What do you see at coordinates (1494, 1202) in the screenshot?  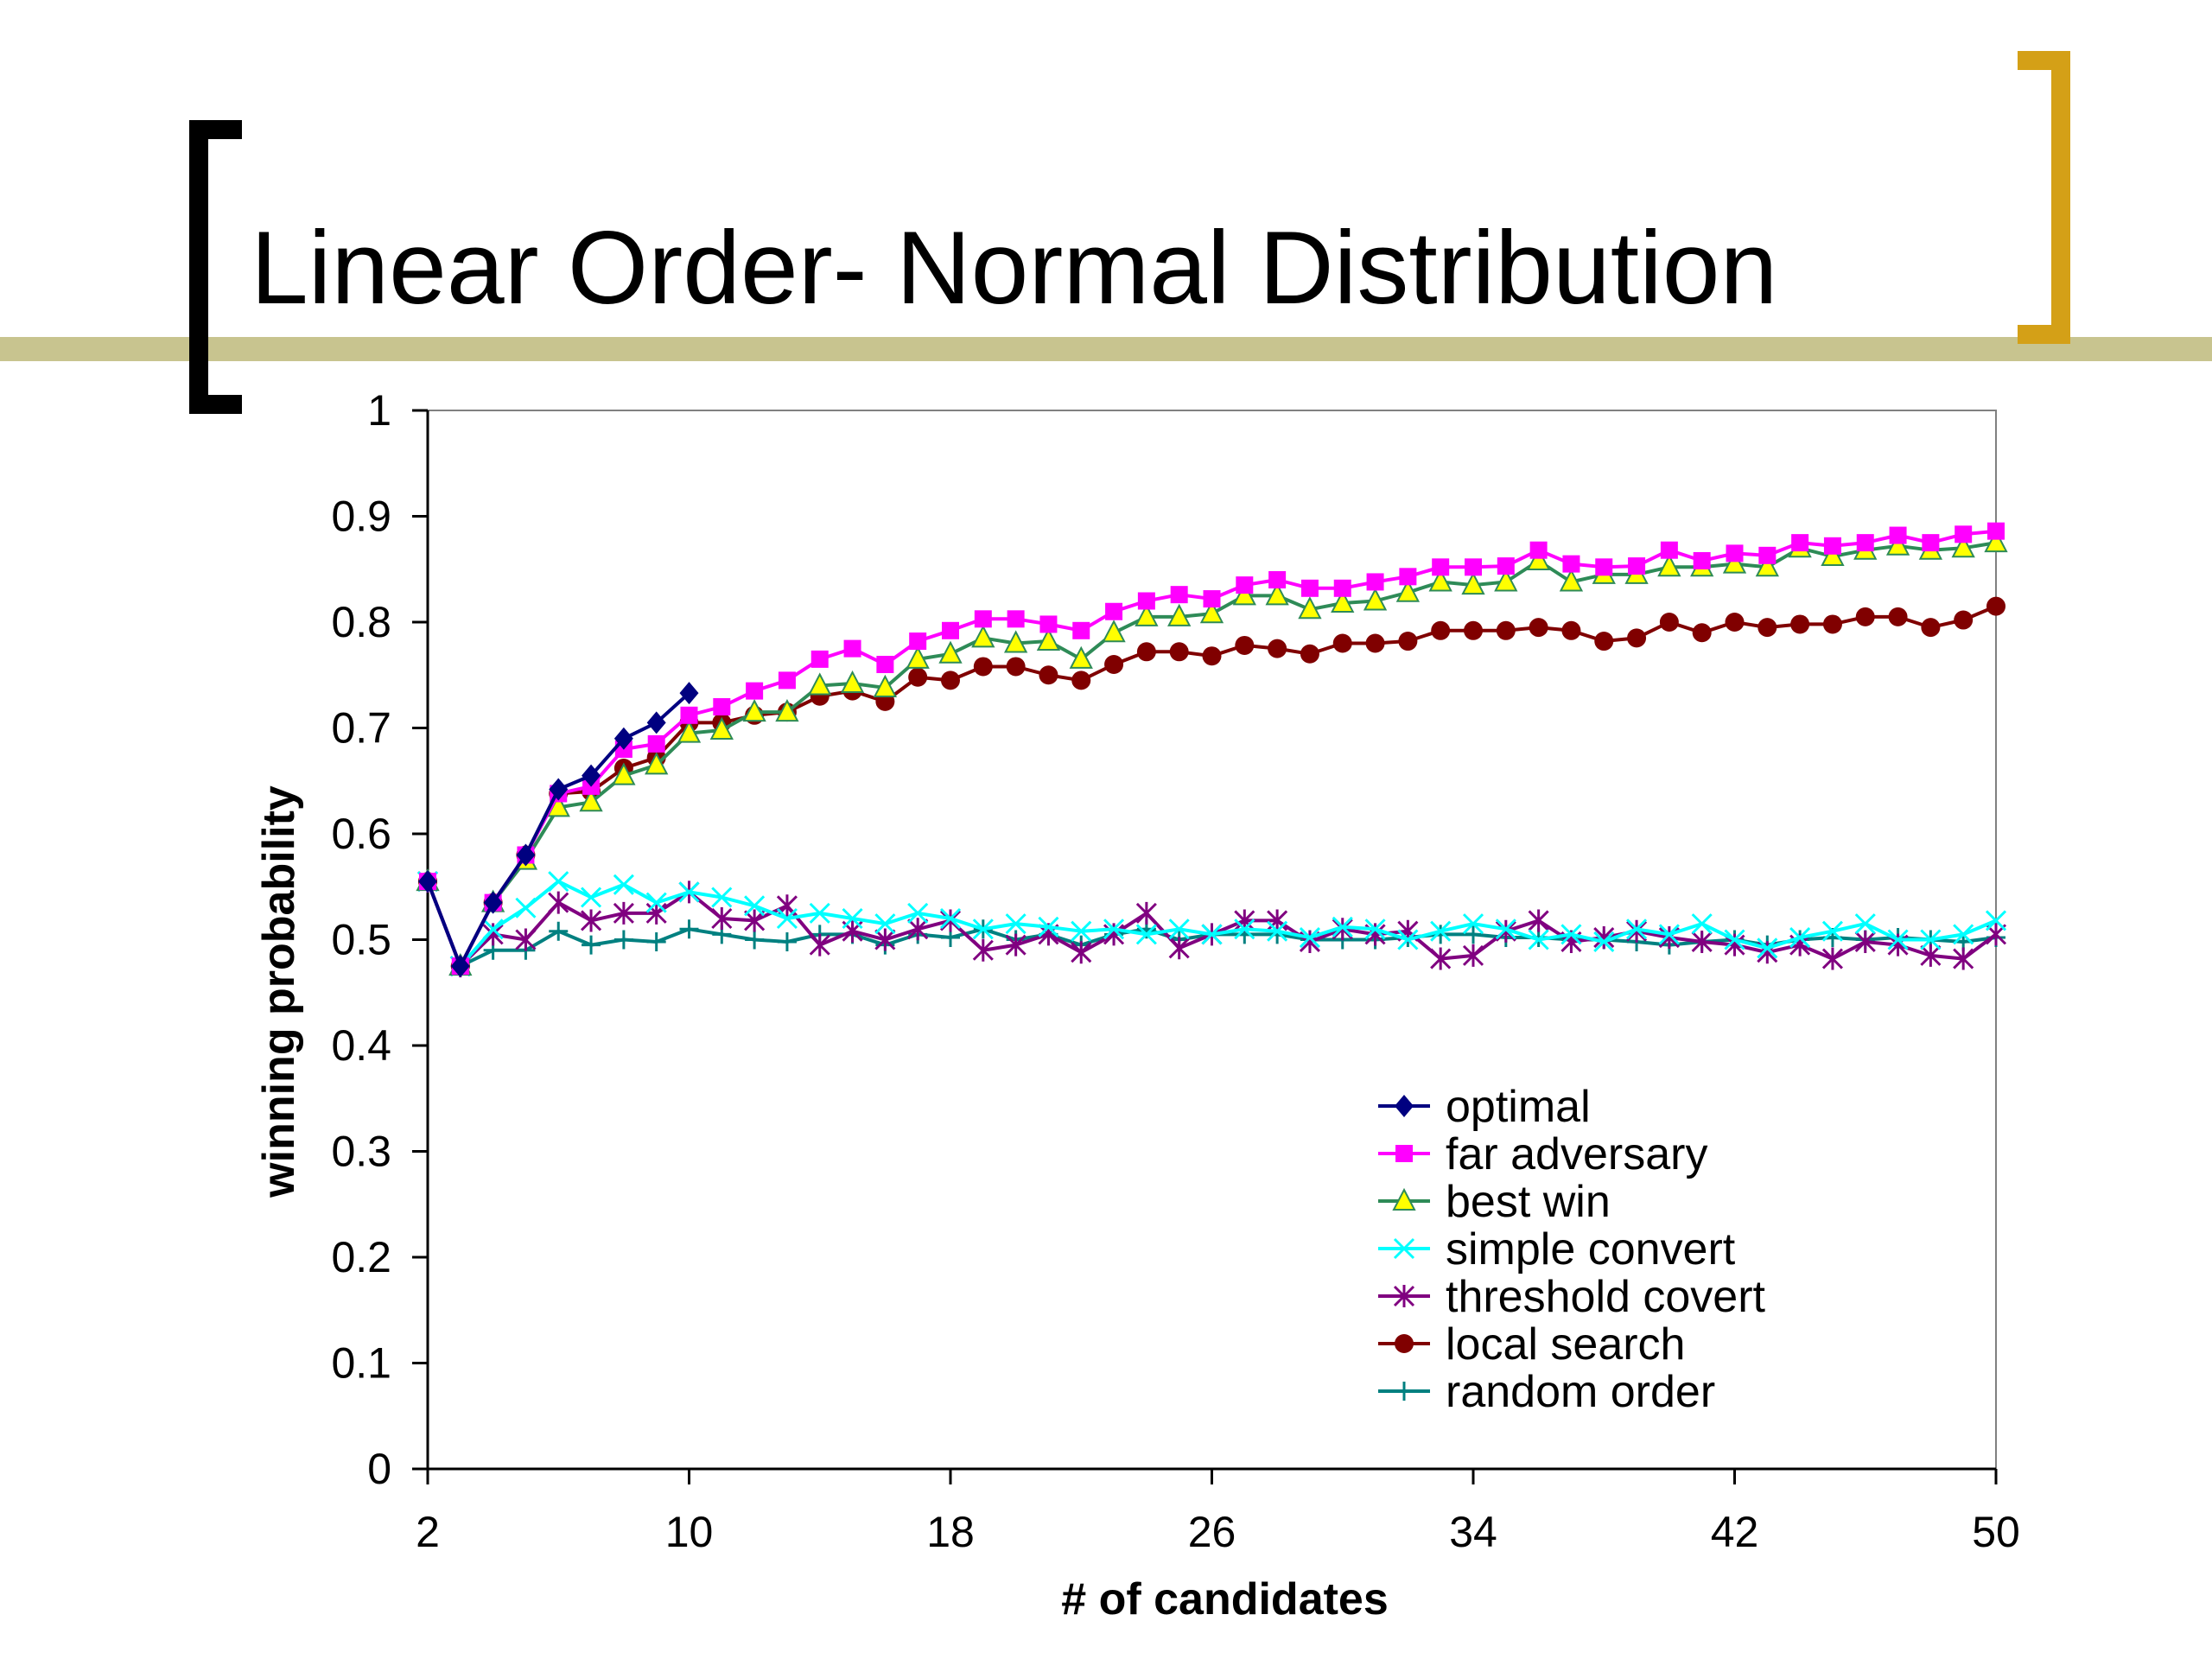 I see `legend-item: best win` at bounding box center [1494, 1202].